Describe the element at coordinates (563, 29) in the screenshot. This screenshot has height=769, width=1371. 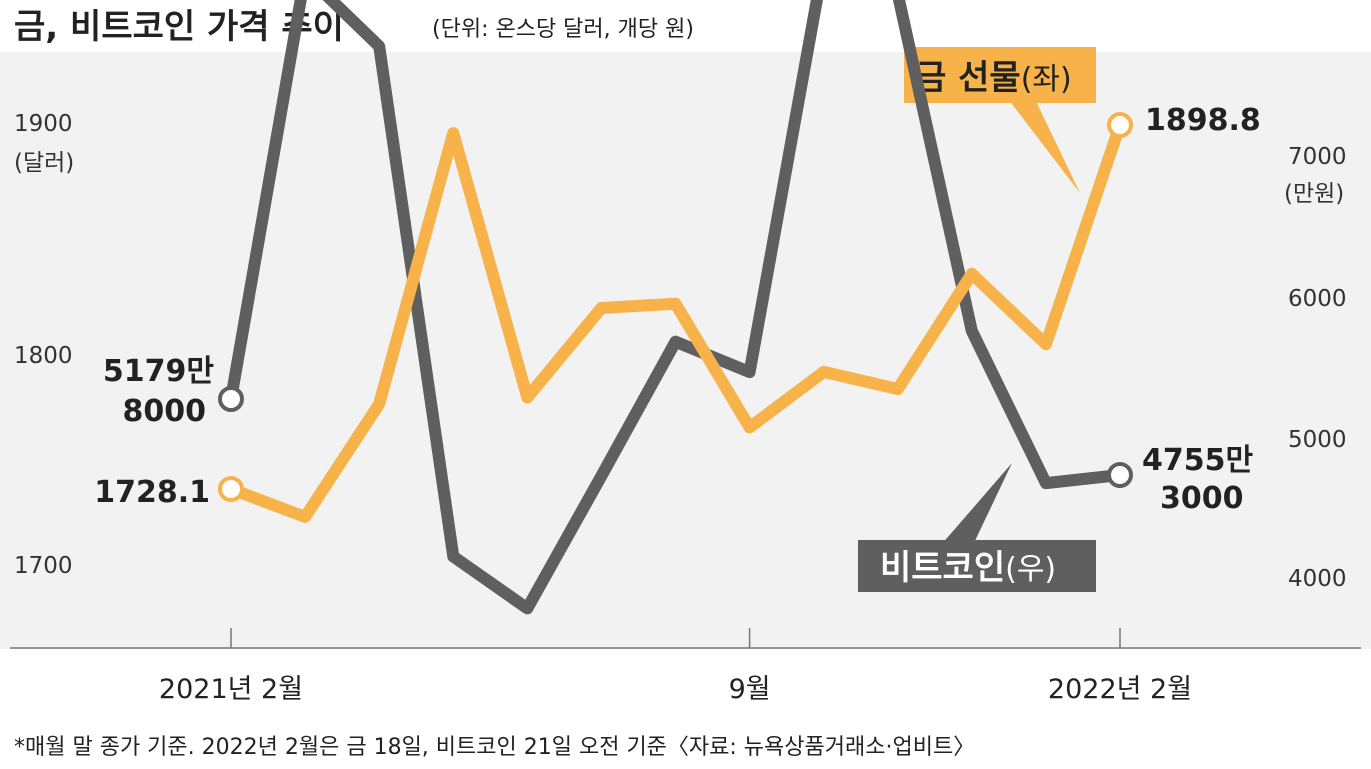
I see `chart-subtitle: (단위: 온스당 달러, 개당 원)` at that location.